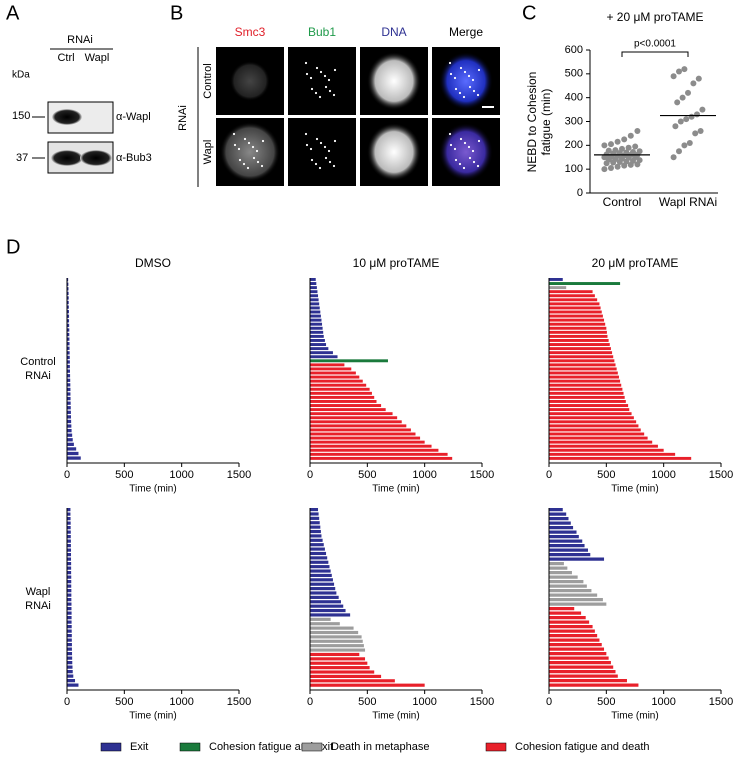 This screenshot has width=738, height=758. I want to click on x-tick-label: 1500, so click(721, 702).